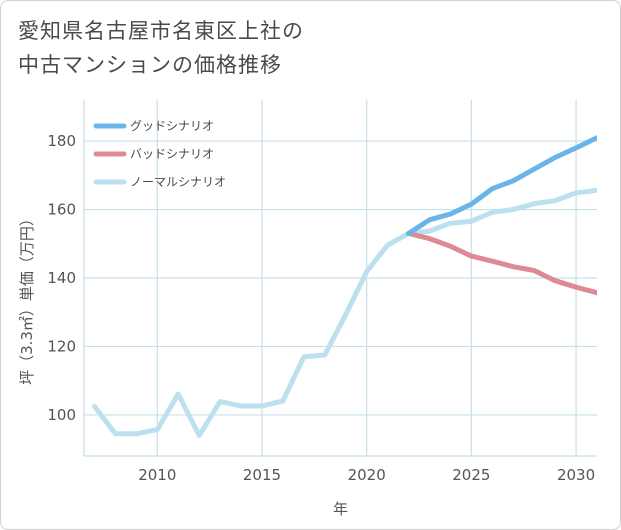 Image resolution: width=621 pixels, height=530 pixels. Describe the element at coordinates (501, 185) in the screenshot. I see `good-scenario-line` at that location.